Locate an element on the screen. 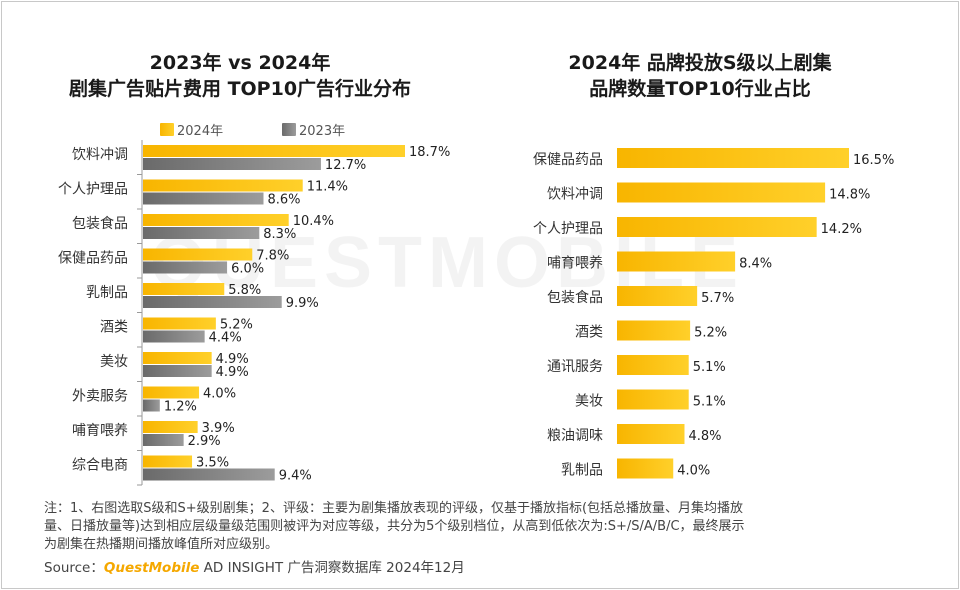 Image resolution: width=960 pixels, height=590 pixels. data-label-2024: 18.7% is located at coordinates (429, 152).